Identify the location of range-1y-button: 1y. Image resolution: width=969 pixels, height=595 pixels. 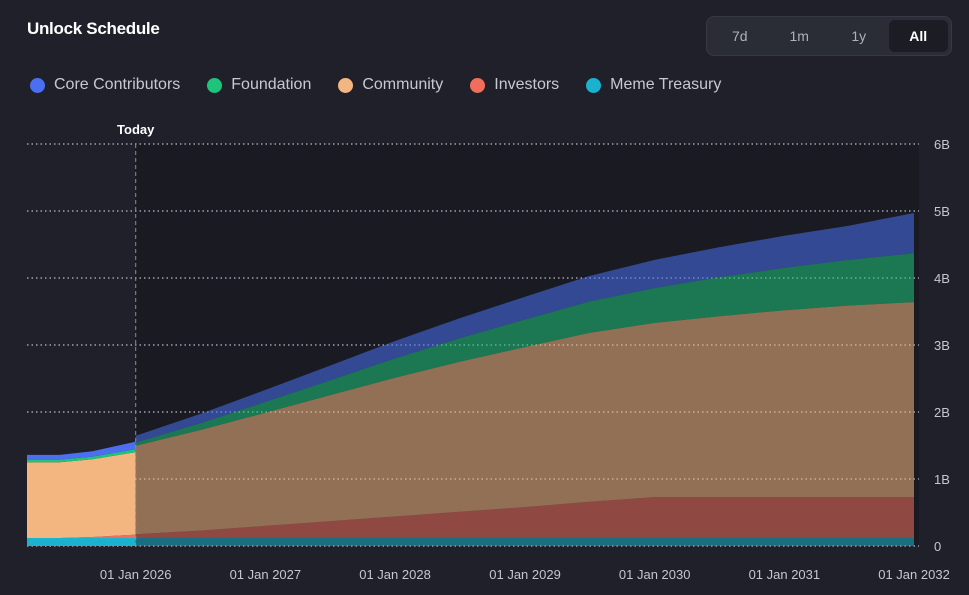
(859, 36).